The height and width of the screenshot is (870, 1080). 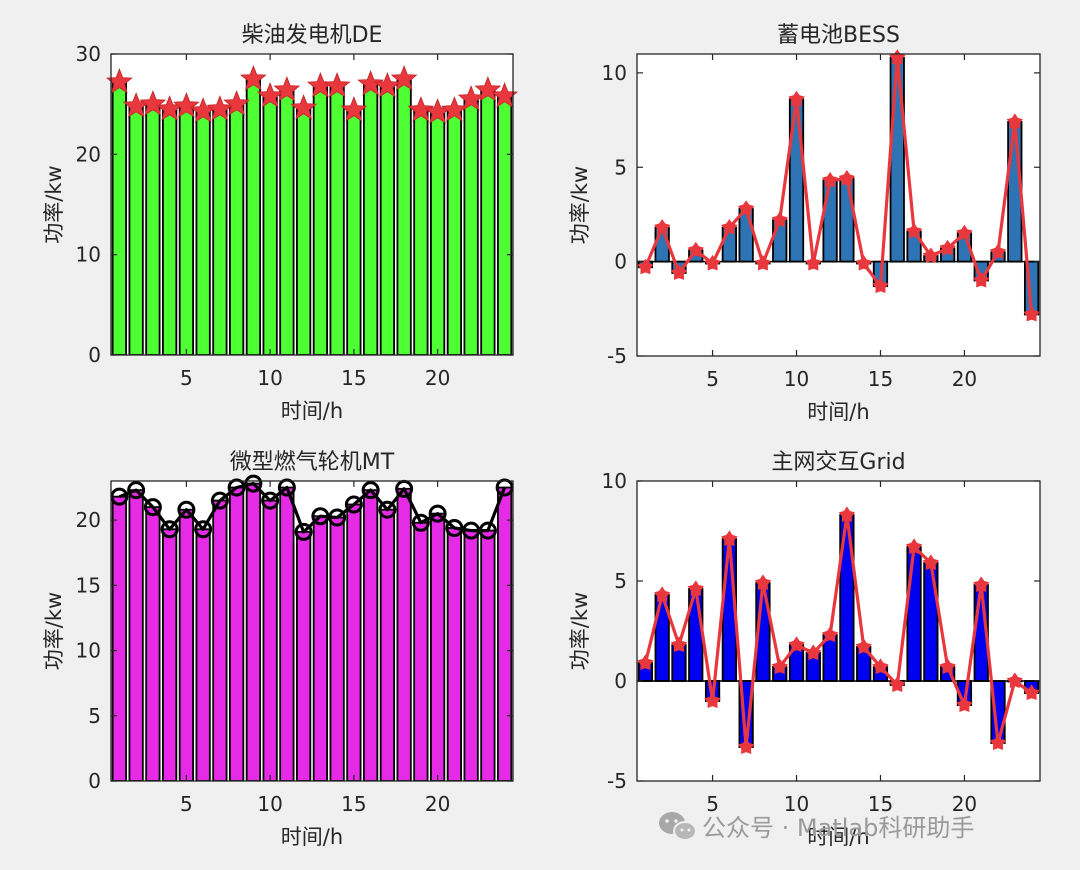 I want to click on chart-title: 柴油发电机DE, so click(x=312, y=35).